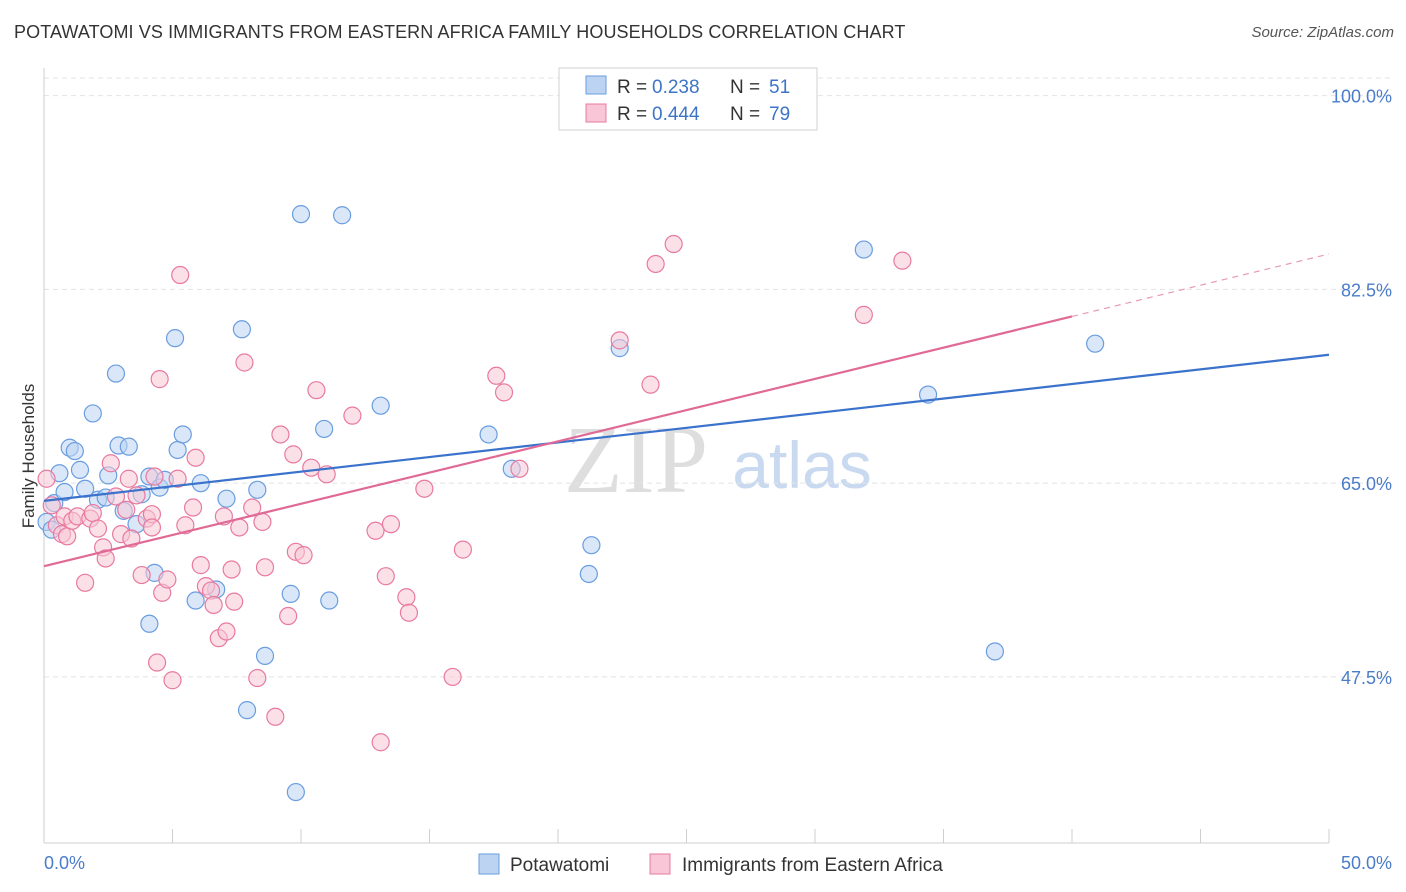  What do you see at coordinates (1366, 484) in the screenshot?
I see `y-tick-label: 65.0%` at bounding box center [1366, 484].